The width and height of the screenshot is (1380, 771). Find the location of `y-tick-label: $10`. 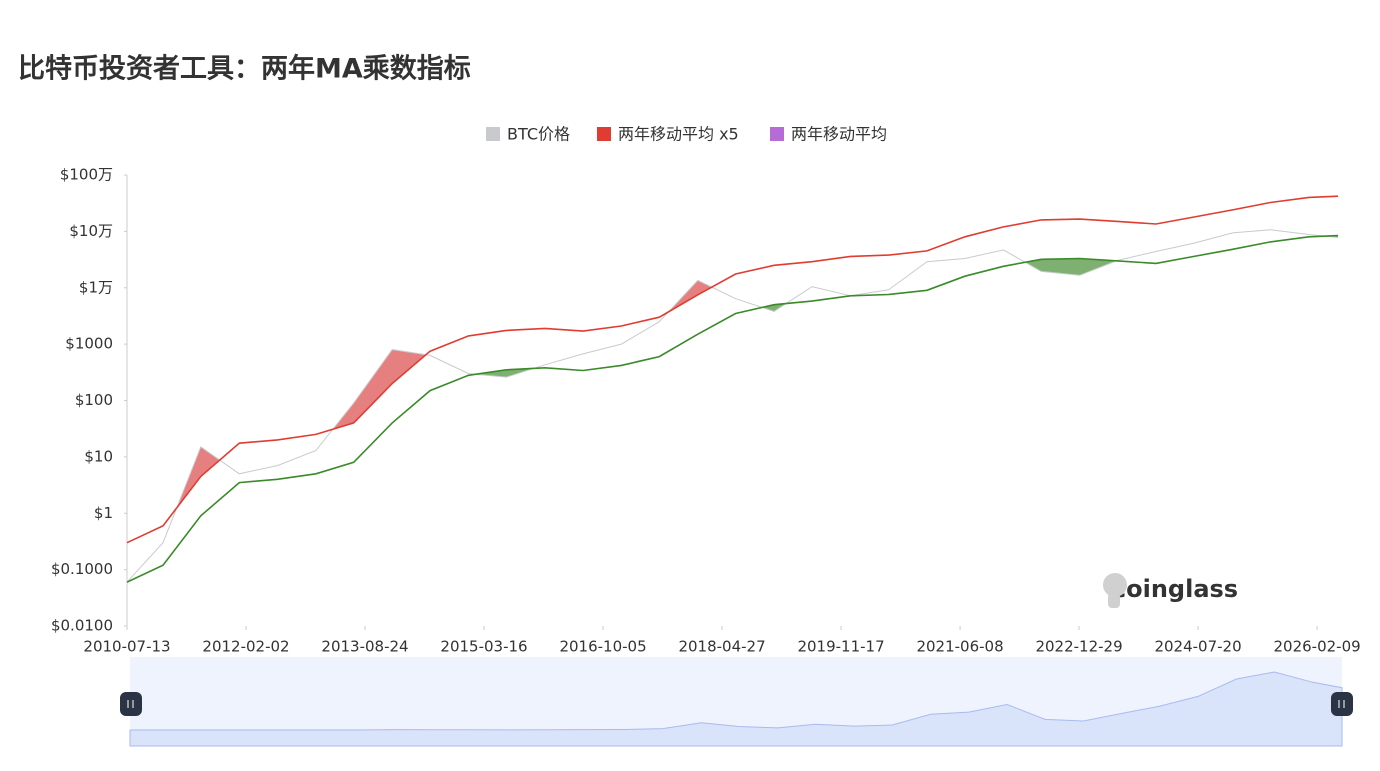

y-tick-label: $10 is located at coordinates (98, 456).